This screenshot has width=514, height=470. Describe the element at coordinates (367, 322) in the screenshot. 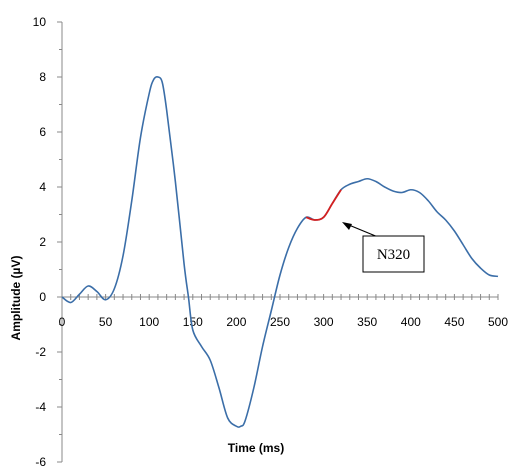

I see `x-tick-label: 350` at that location.